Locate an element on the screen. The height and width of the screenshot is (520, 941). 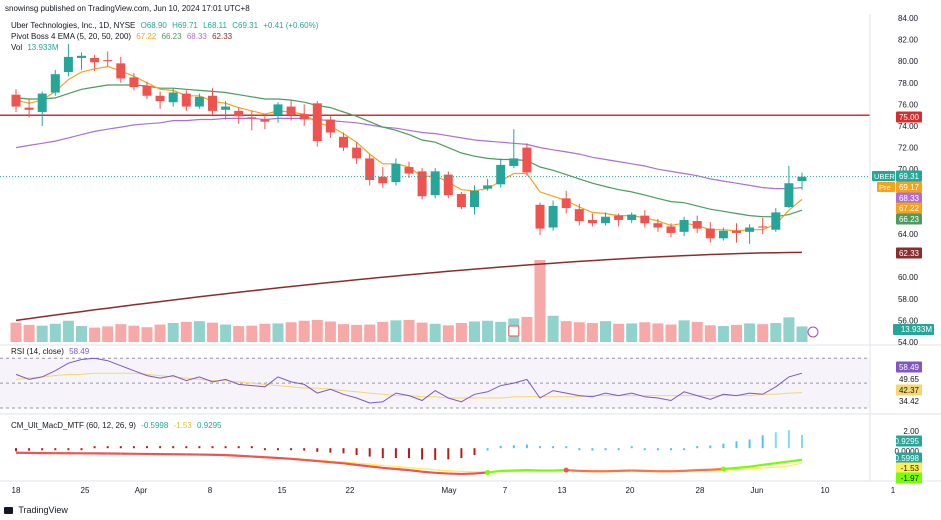
price-badge-label: 68.33 is located at coordinates (909, 198).